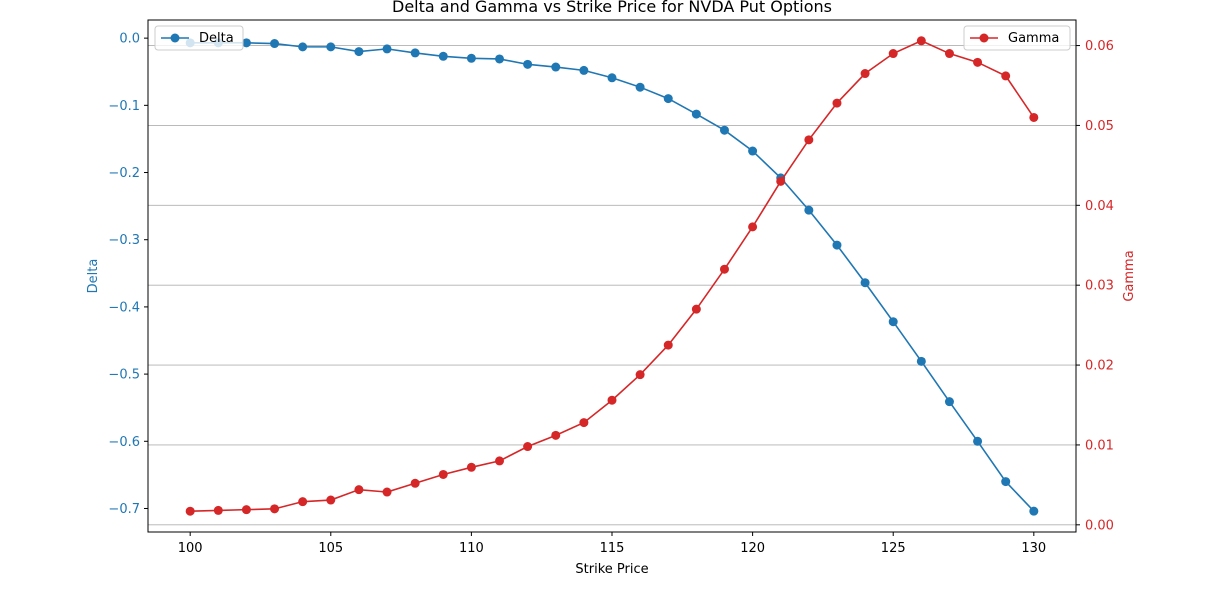 This screenshot has width=1219, height=606. I want to click on delta-tick-label-2: −0.2, so click(124, 173).